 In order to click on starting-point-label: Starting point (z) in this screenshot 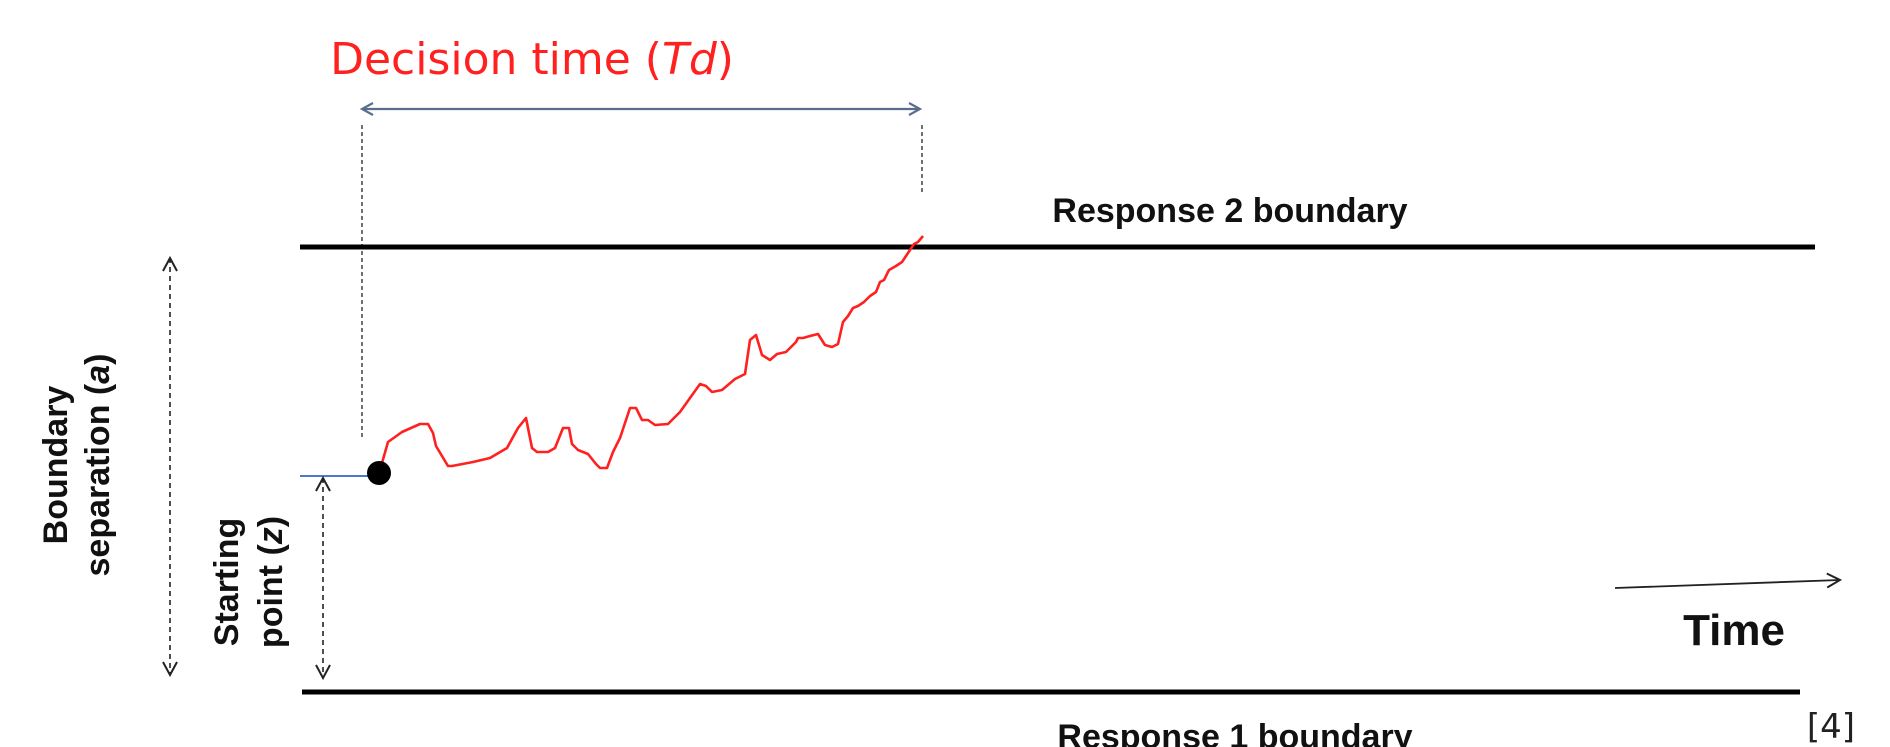, I will do `click(249, 582)`.